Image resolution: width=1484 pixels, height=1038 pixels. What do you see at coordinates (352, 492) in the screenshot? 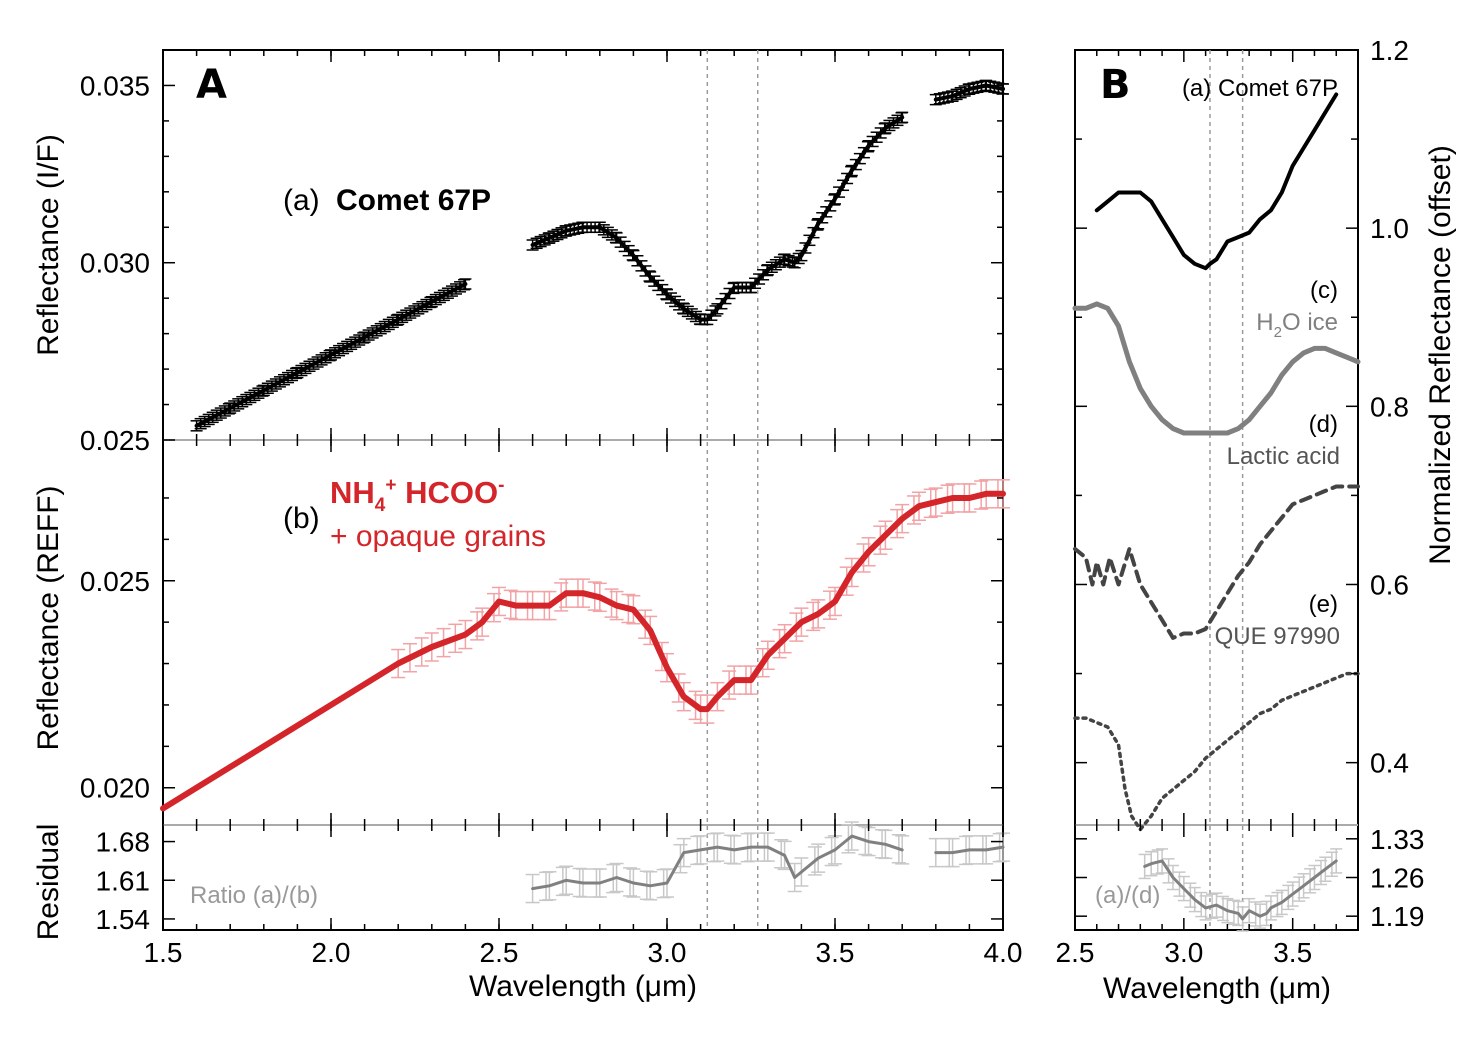
I see `label-b-nh: NH` at bounding box center [352, 492].